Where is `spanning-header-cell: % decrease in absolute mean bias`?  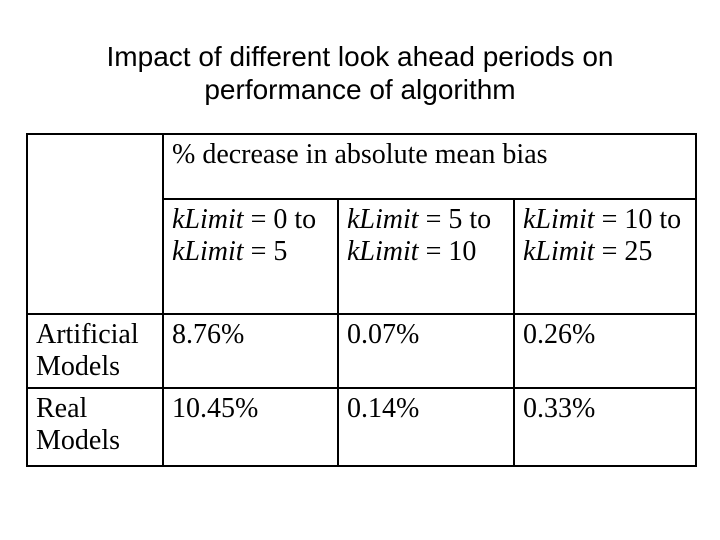
spanning-header-cell: % decrease in absolute mean bias is located at coordinates (429, 166).